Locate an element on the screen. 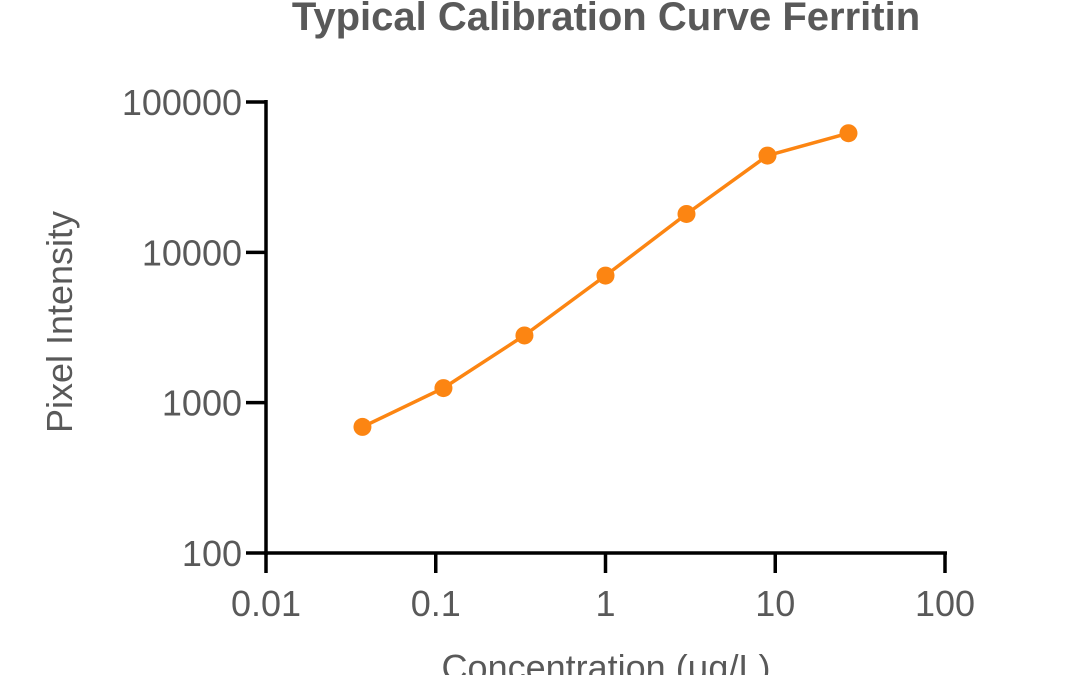  y-tick-label: 100000 is located at coordinates (182, 102).